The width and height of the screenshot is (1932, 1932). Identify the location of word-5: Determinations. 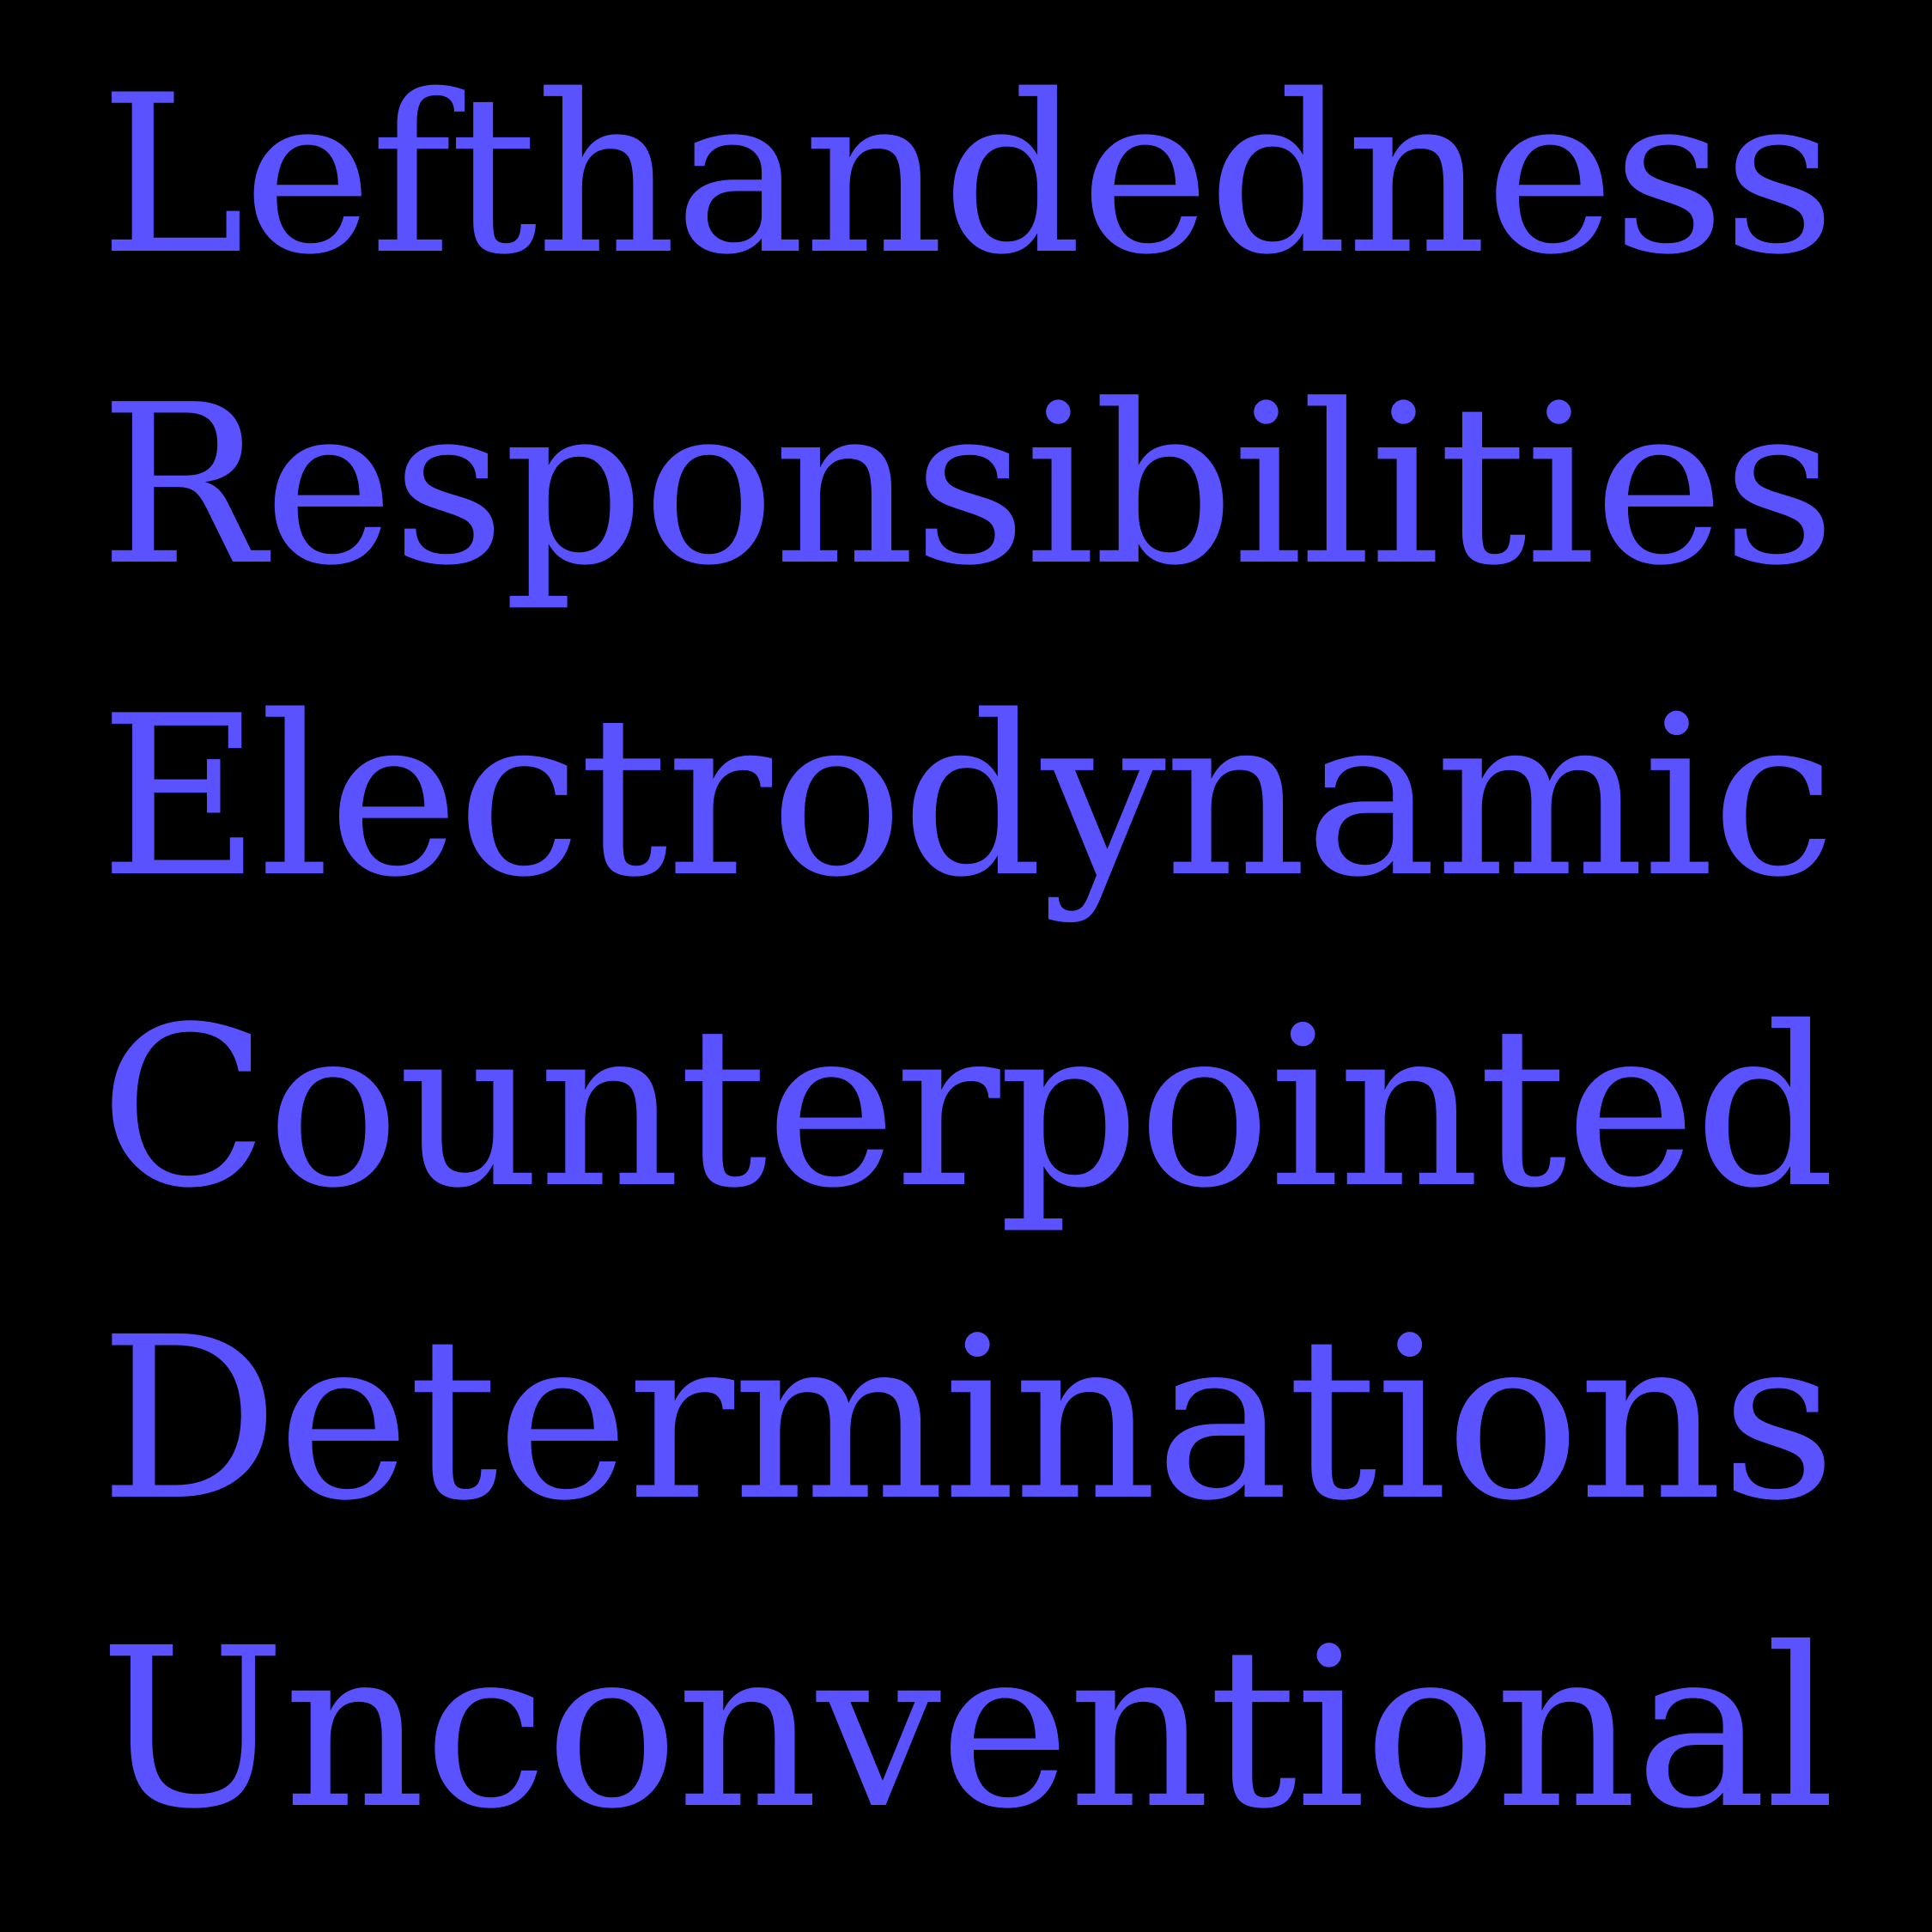
(968, 1420).